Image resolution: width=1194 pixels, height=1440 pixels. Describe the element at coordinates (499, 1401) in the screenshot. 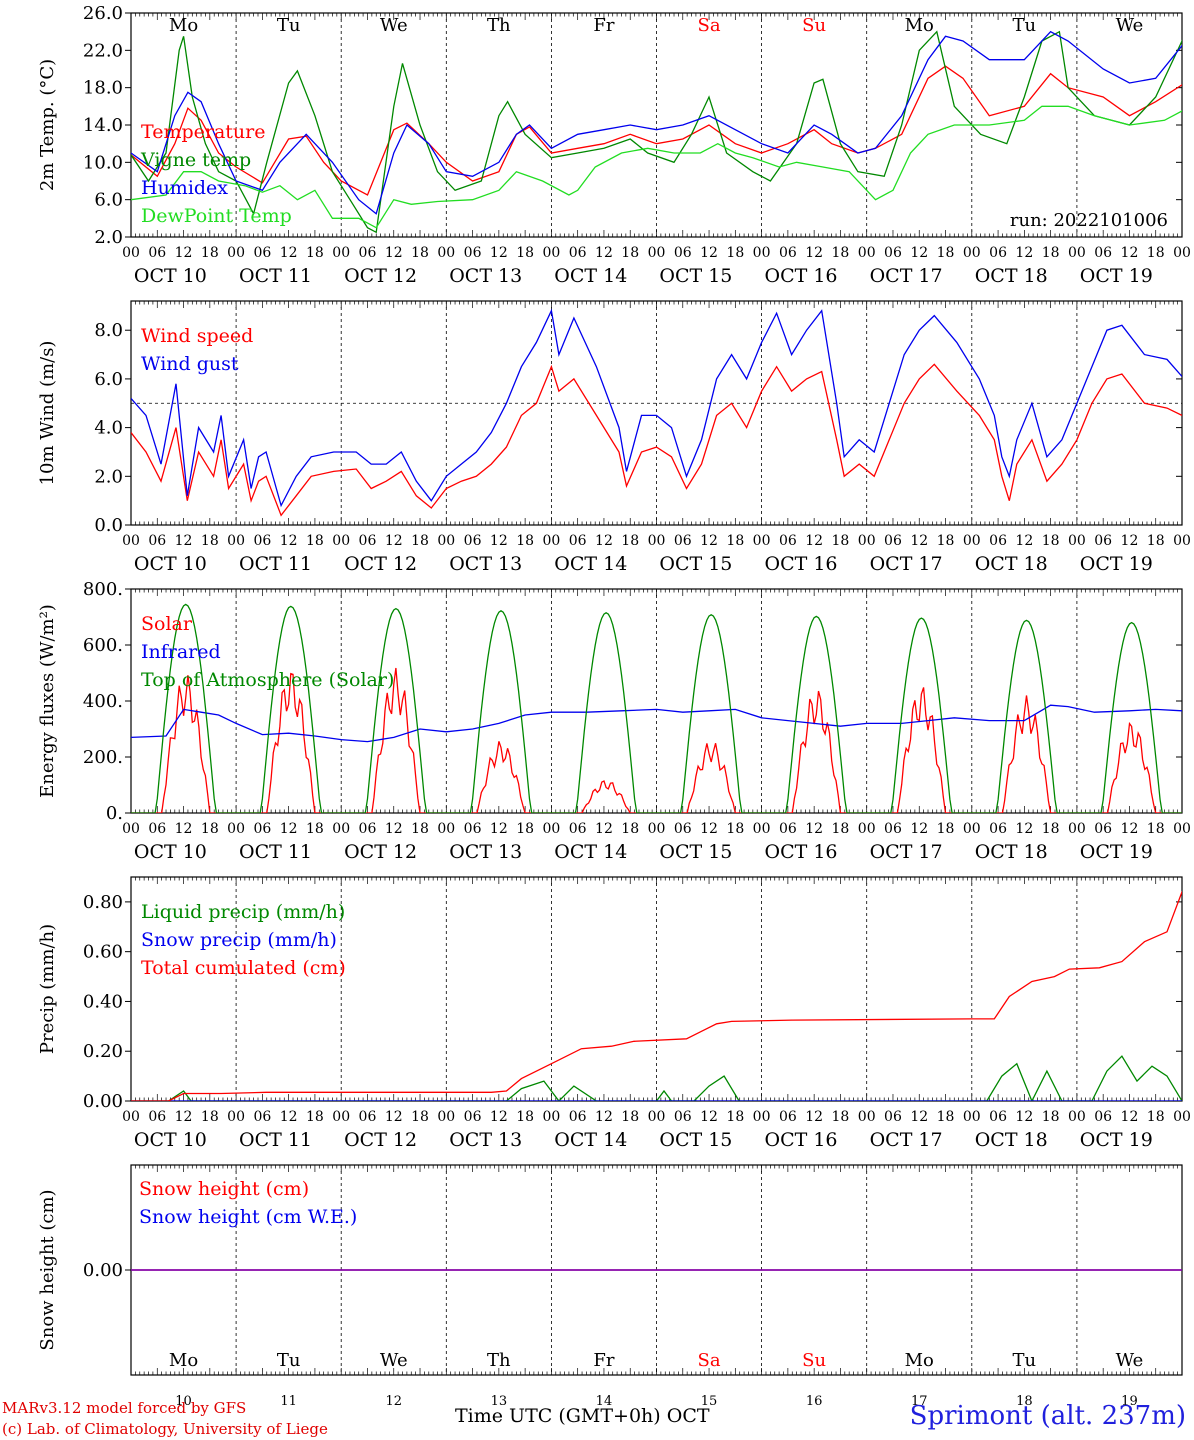

I see `day-number-label: 13` at that location.